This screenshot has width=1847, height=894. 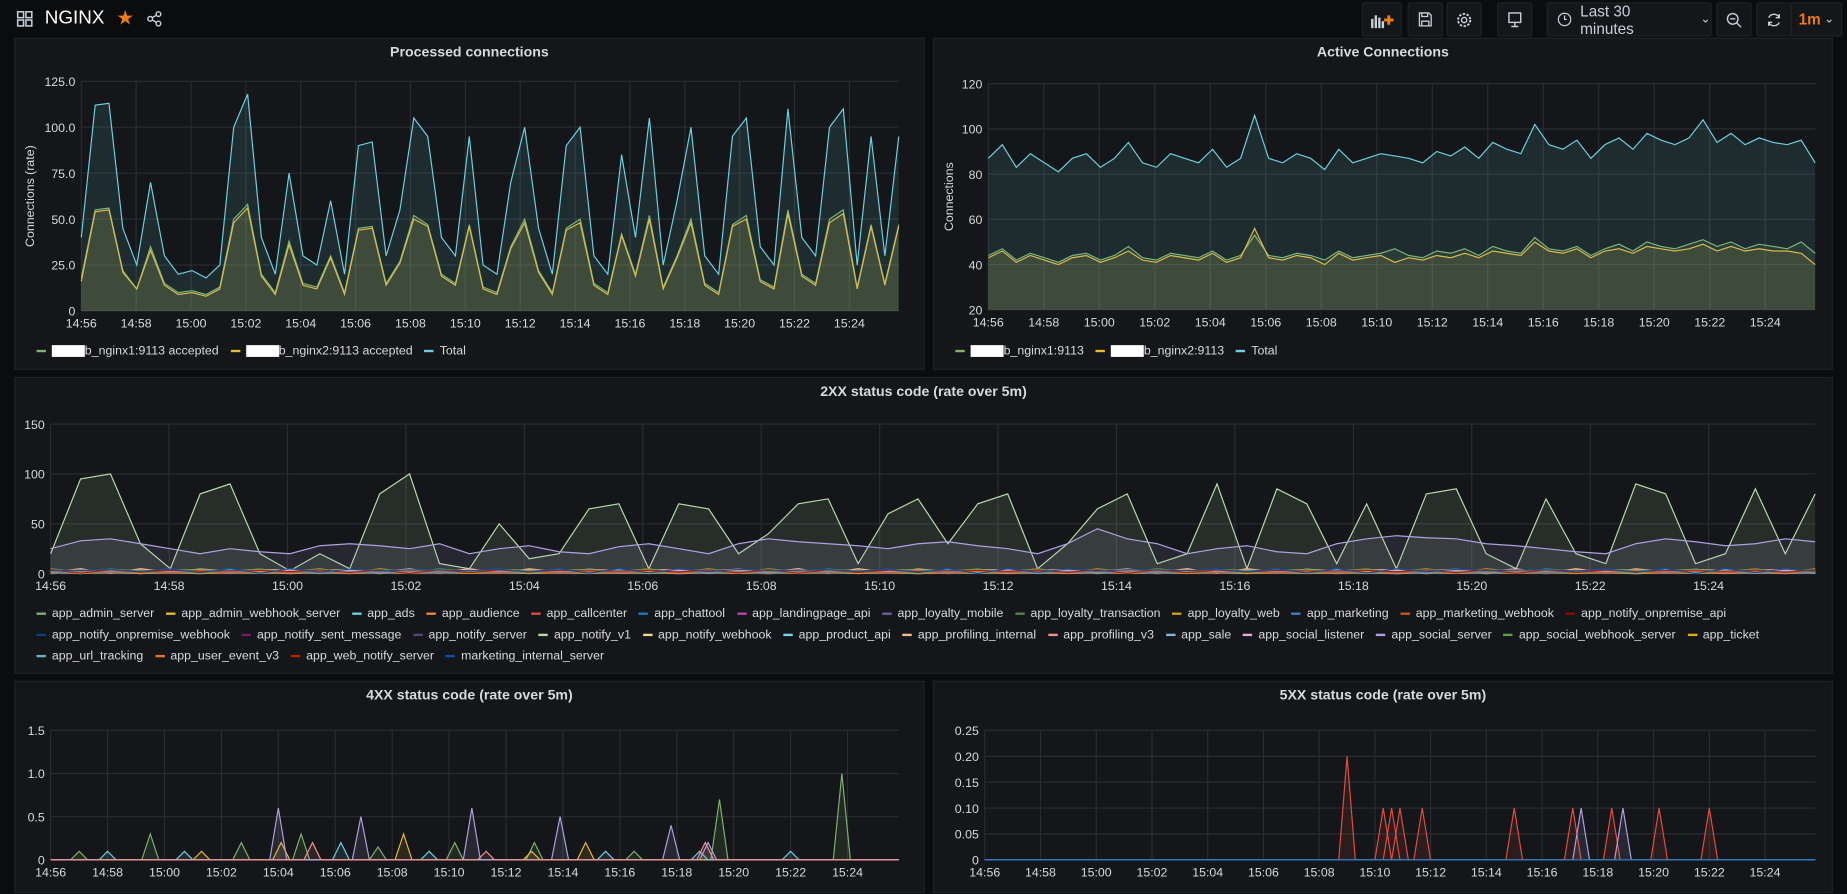 I want to click on legend-item: app_notify_server, so click(x=470, y=635).